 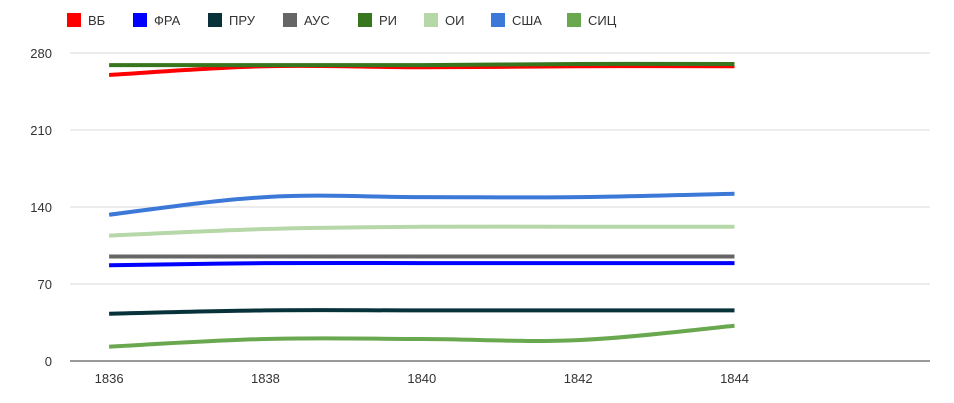 I want to click on legend-item-6: США, so click(x=516, y=20).